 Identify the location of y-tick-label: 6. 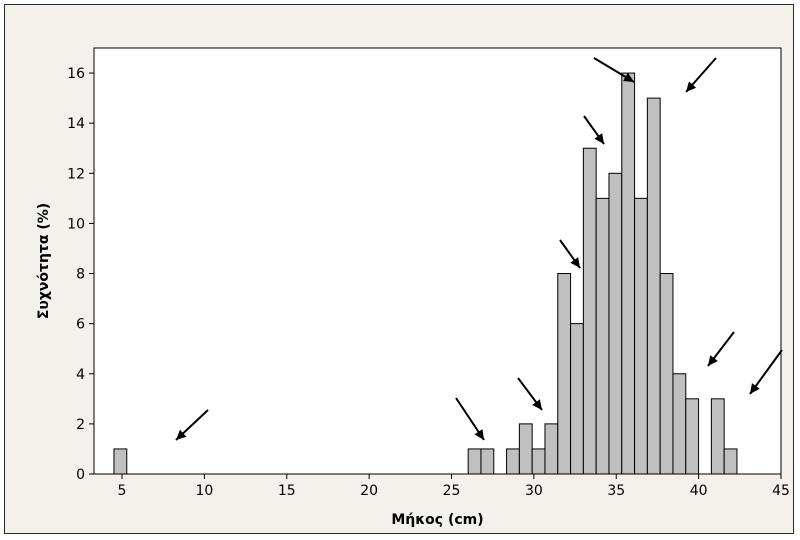
(80, 325).